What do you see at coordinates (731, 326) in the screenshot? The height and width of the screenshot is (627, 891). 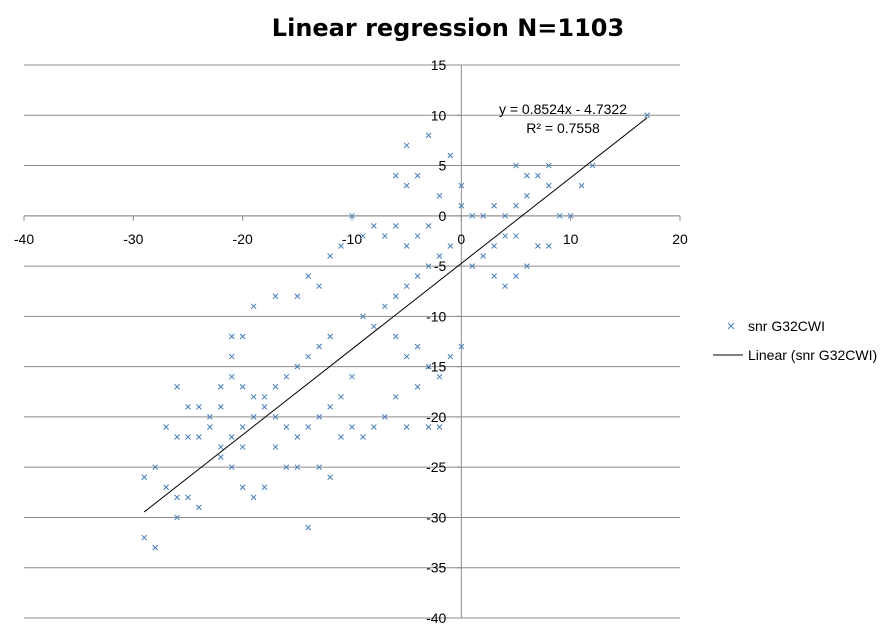 I see `legend-scatter-marker` at bounding box center [731, 326].